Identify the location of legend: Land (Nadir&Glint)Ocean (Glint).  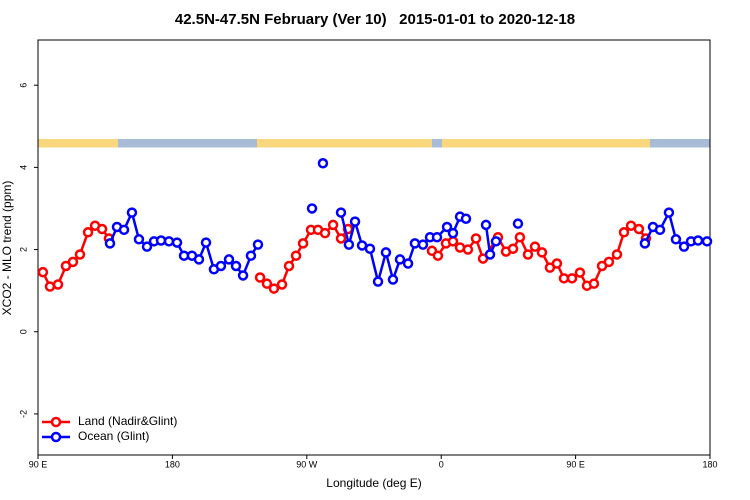
(109, 428).